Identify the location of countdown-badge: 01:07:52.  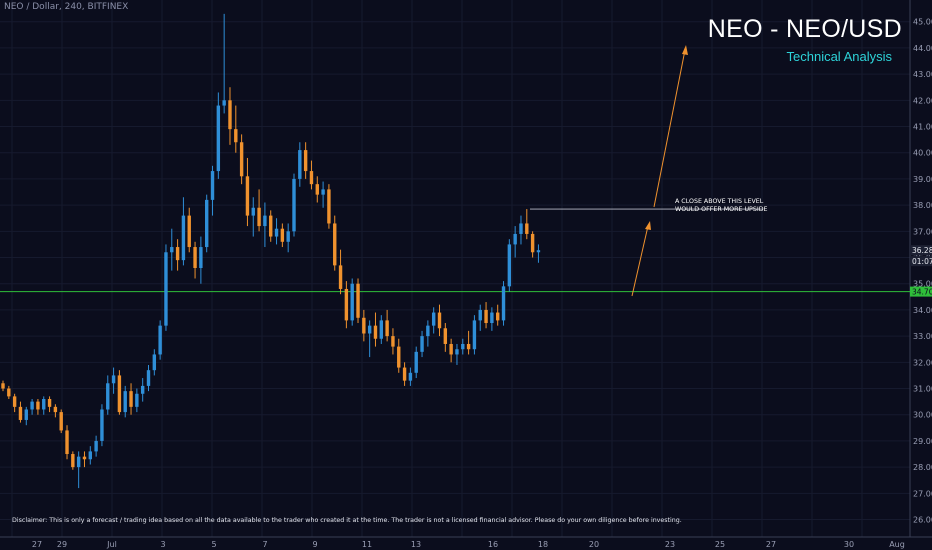
(922, 261).